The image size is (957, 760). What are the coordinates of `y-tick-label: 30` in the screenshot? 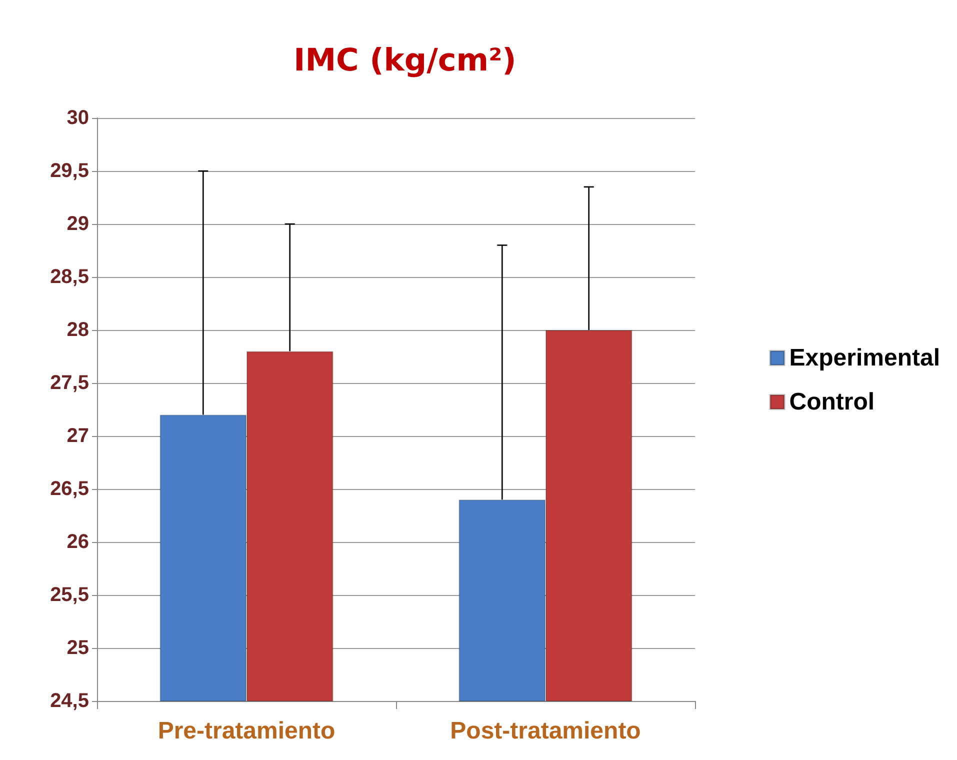 It's located at (77, 118).